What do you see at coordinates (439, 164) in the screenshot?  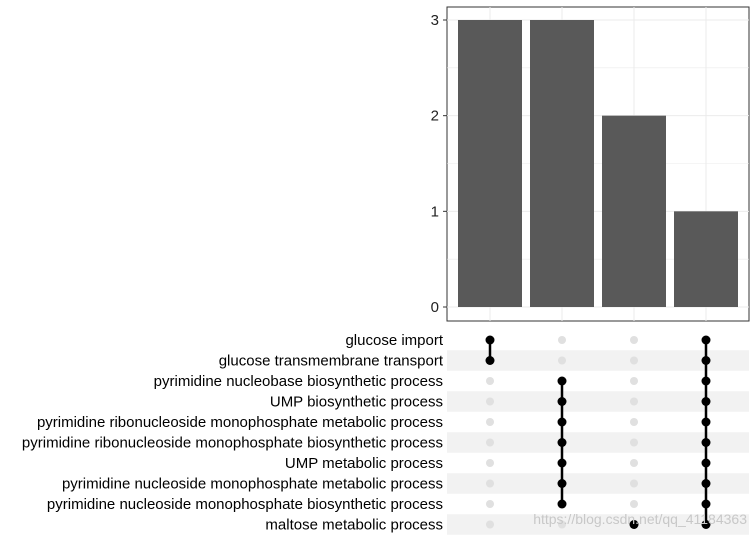 I see `y-axis: 0 1 2 3` at bounding box center [439, 164].